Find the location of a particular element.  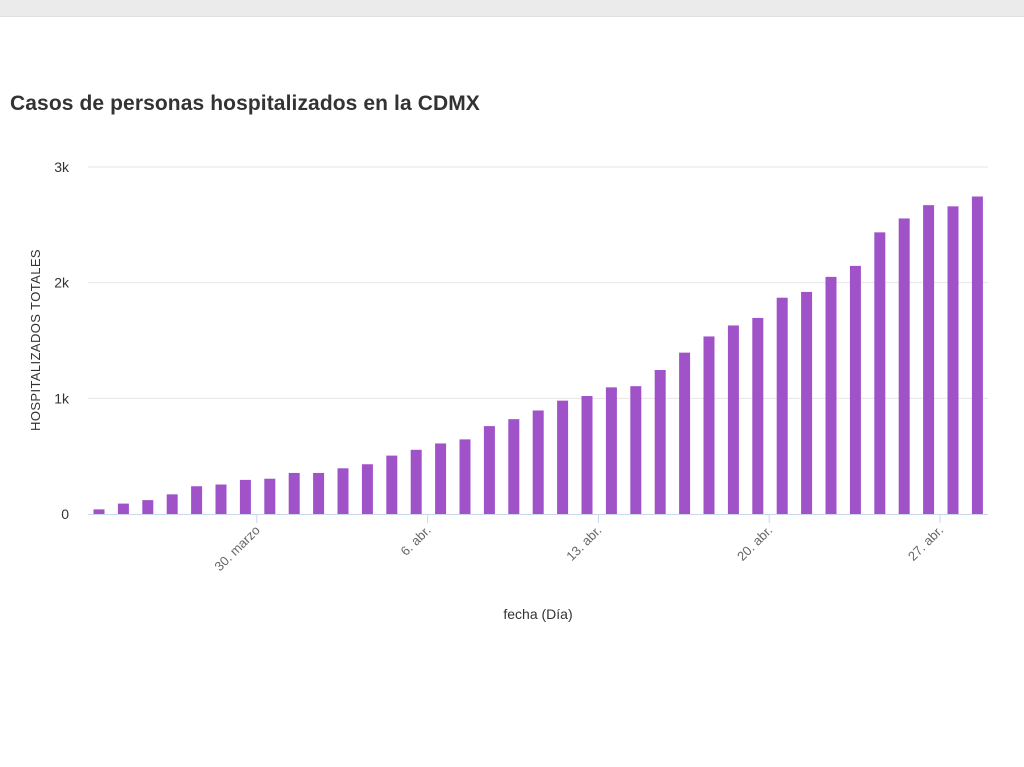

x-axis-title: fecha (Día) is located at coordinates (537, 614).